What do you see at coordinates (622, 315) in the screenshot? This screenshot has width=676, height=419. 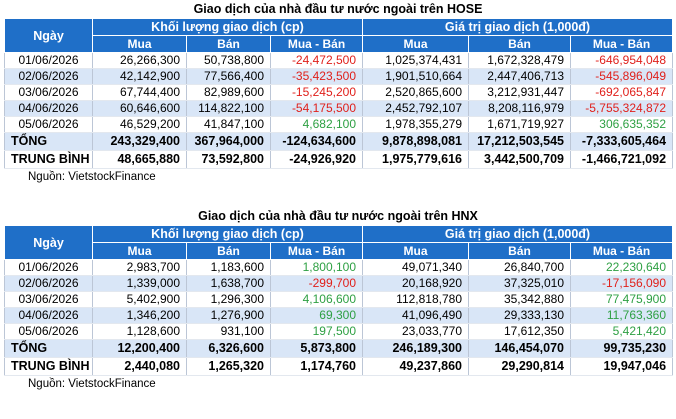 I see `value-cell: 11,763,360` at bounding box center [622, 315].